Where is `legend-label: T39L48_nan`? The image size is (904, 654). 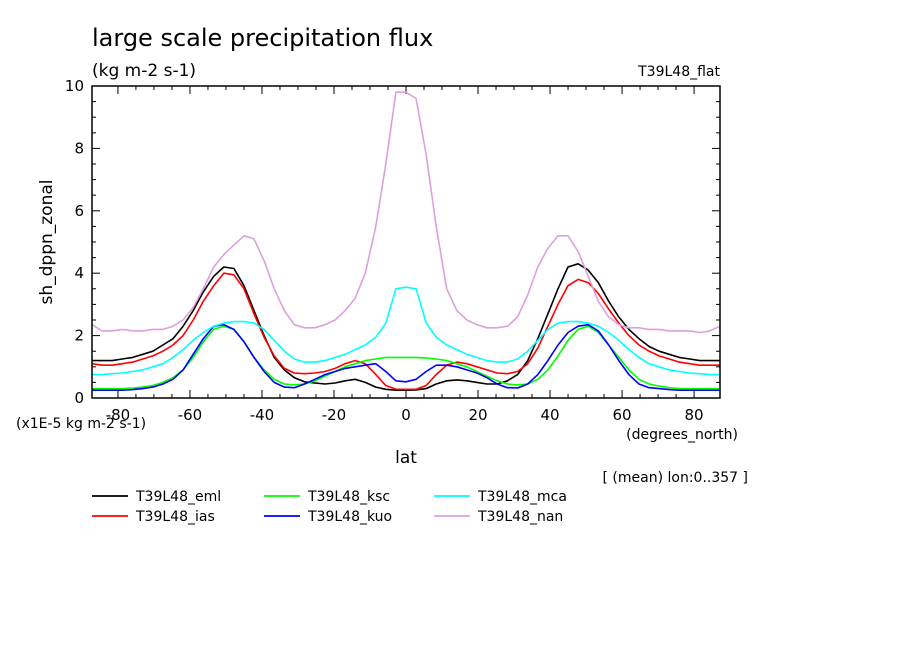 legend-label: T39L48_nan is located at coordinates (520, 517).